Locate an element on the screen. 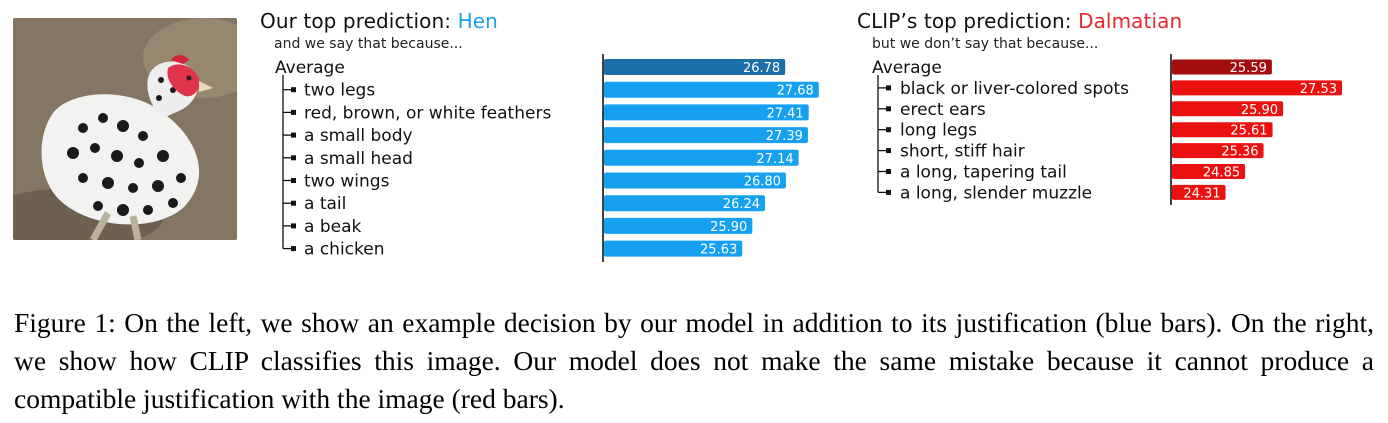 The width and height of the screenshot is (1388, 423). bar-value-label: 25.36 is located at coordinates (1239, 152).